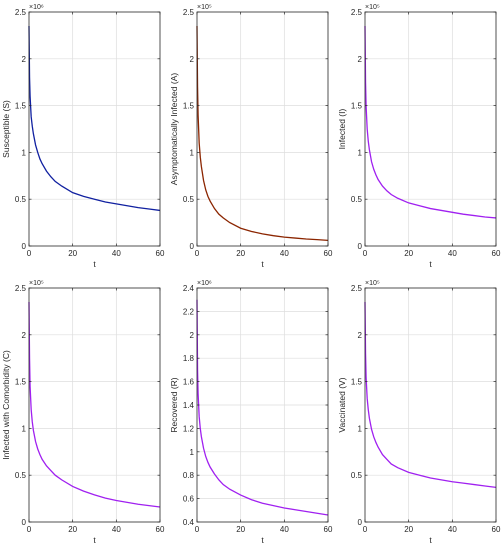 This screenshot has height=550, width=502. What do you see at coordinates (174, 404) in the screenshot?
I see `y-axis-label: Recovered (R)` at bounding box center [174, 404].